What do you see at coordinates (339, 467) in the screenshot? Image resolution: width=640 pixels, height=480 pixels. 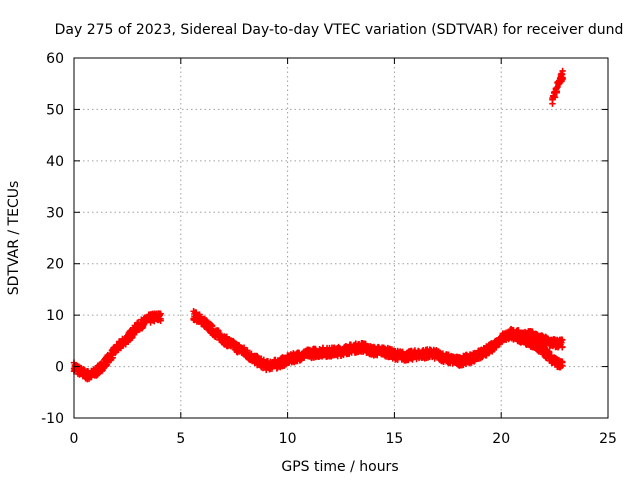 I see `x-axis-label: GPS time / hours` at bounding box center [339, 467].